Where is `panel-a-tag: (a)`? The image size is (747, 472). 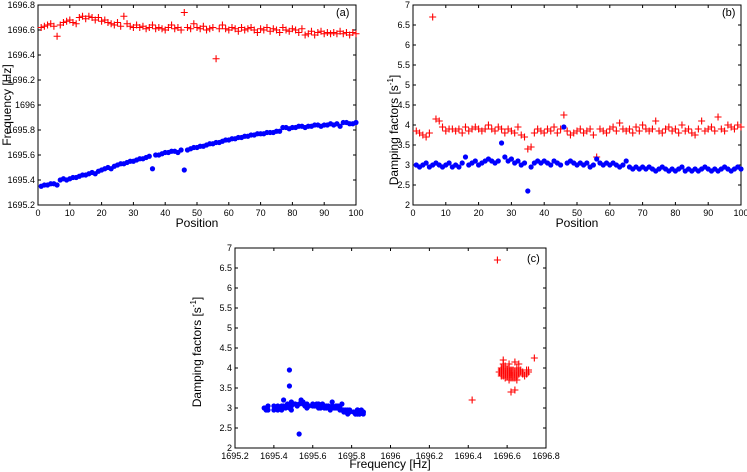
panel-a-tag: (a) is located at coordinates (342, 13).